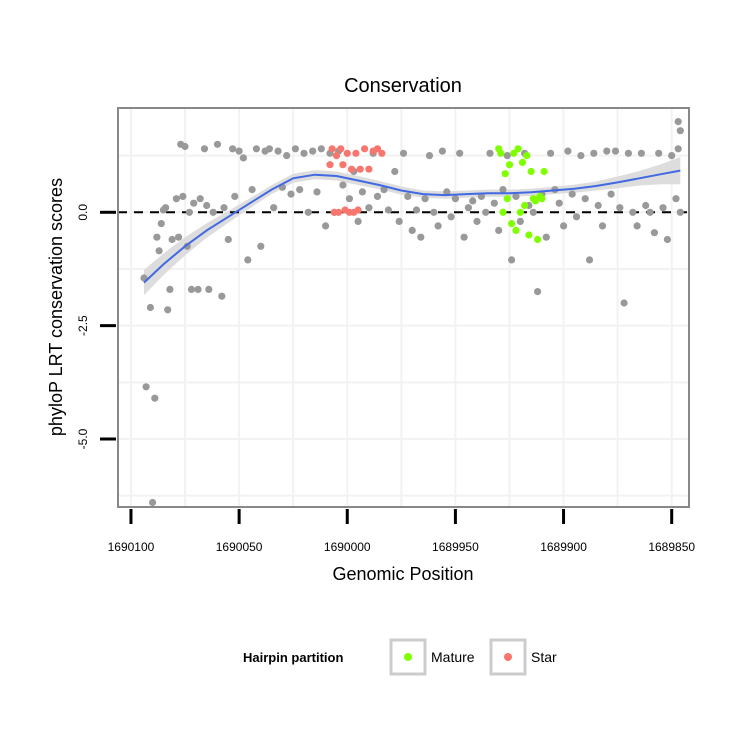 This screenshot has height=750, width=750. What do you see at coordinates (131, 547) in the screenshot?
I see `x-tick-label: 1690100` at bounding box center [131, 547].